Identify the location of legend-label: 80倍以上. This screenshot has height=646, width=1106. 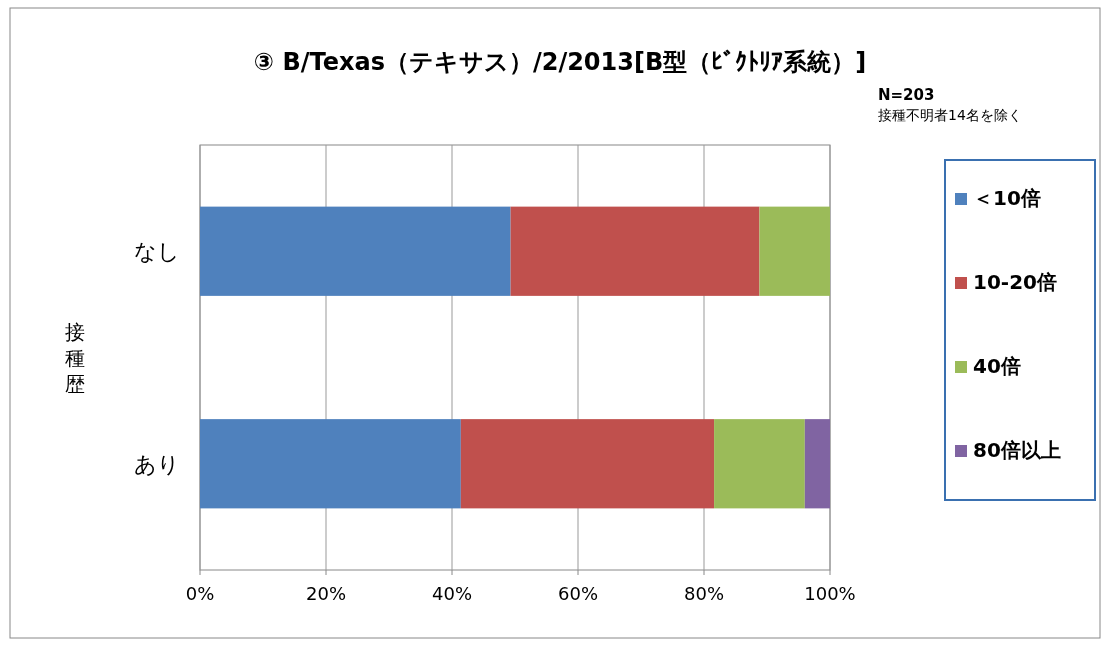
(1017, 450).